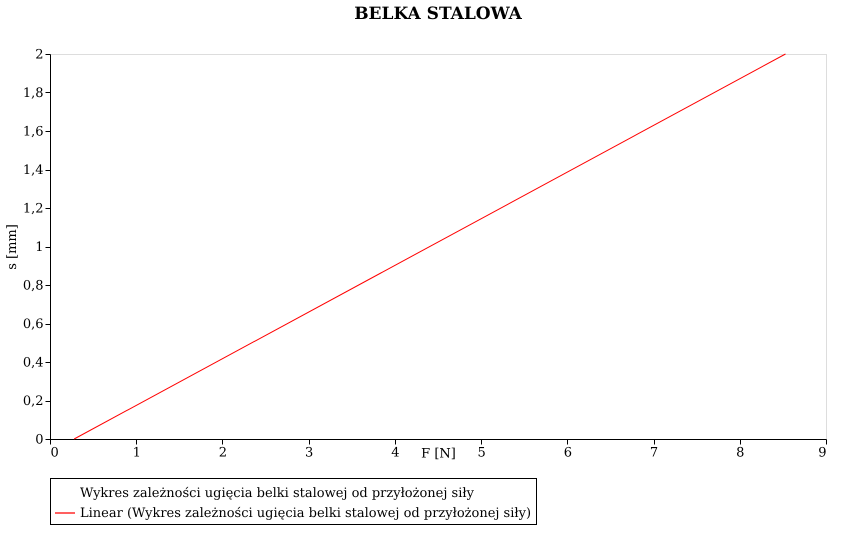  I want to click on x-tick-label: 2, so click(223, 453).